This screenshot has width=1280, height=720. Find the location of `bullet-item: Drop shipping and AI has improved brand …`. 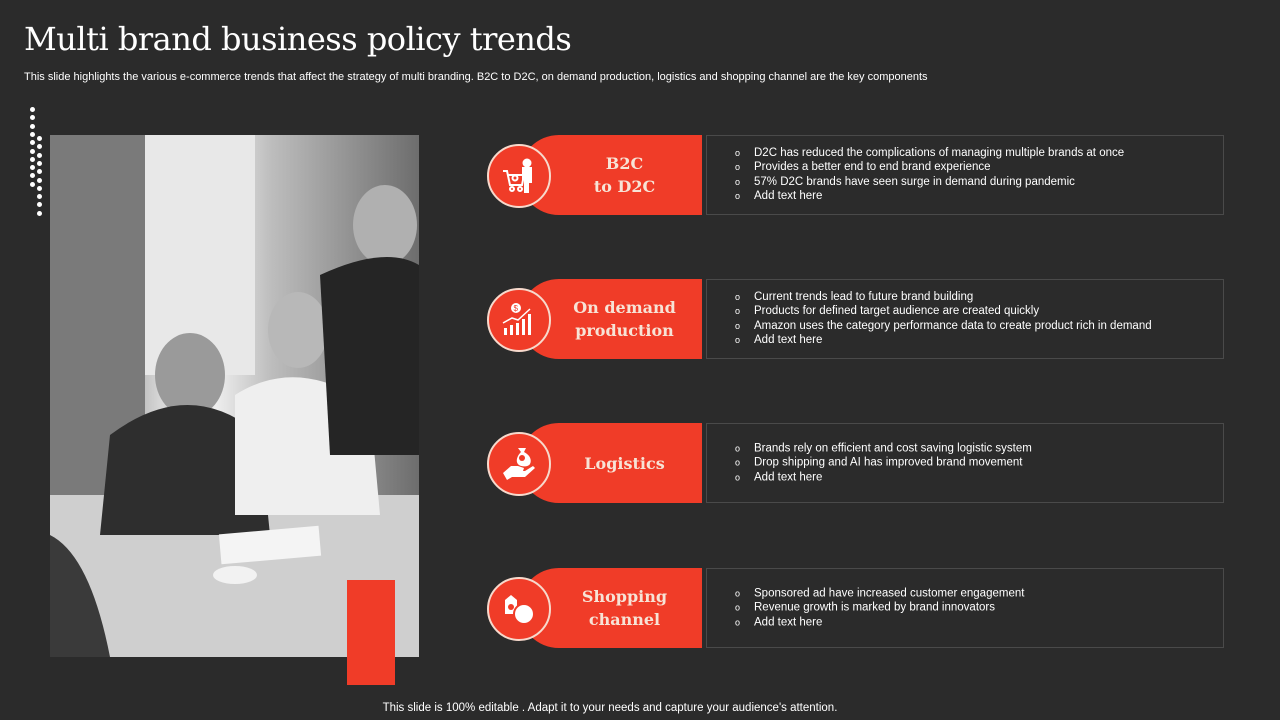

bullet-item: Drop shipping and AI has improved brand … is located at coordinates (883, 463).